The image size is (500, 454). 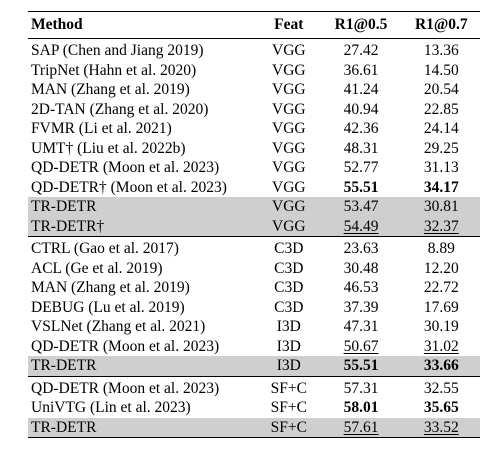 What do you see at coordinates (441, 346) in the screenshot?
I see `cell-r1-07-text: 31.02` at bounding box center [441, 346].